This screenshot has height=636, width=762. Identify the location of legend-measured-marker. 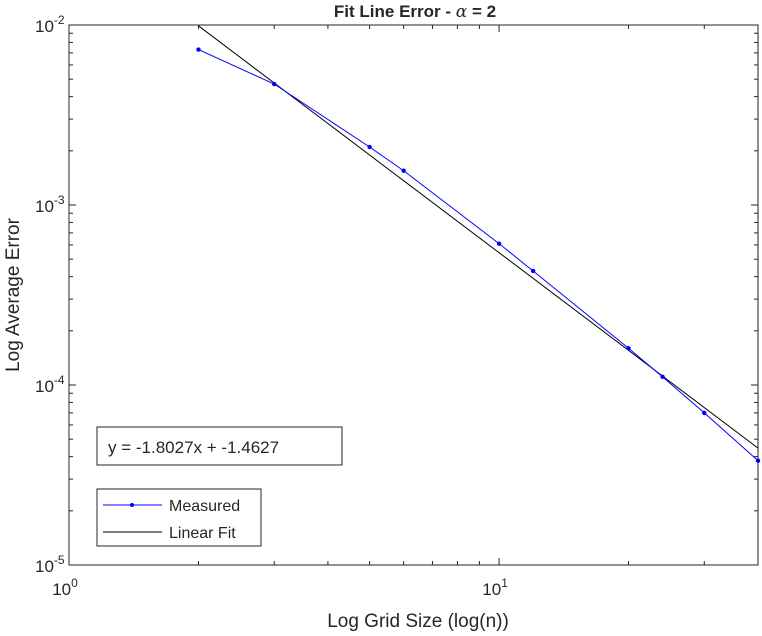
(132, 505).